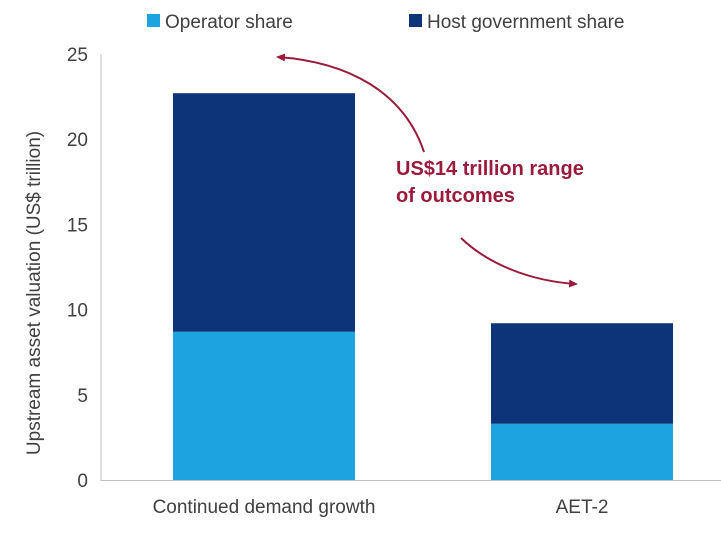 The image size is (721, 537). What do you see at coordinates (350, 103) in the screenshot?
I see `annotation-arrow-up` at bounding box center [350, 103].